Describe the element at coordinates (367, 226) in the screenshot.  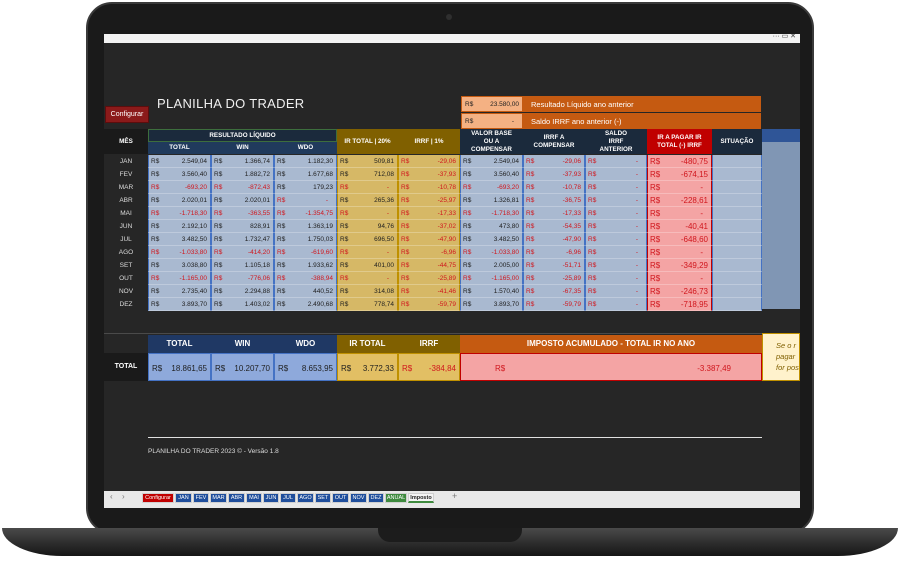
I see `cell-ir: R$ 94,76` at that location.